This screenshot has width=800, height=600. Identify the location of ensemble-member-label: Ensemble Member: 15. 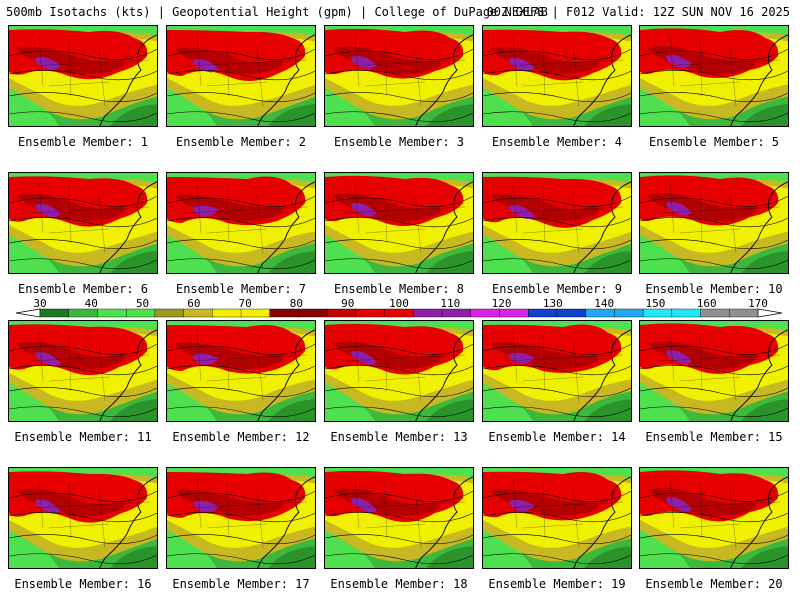
(714, 437).